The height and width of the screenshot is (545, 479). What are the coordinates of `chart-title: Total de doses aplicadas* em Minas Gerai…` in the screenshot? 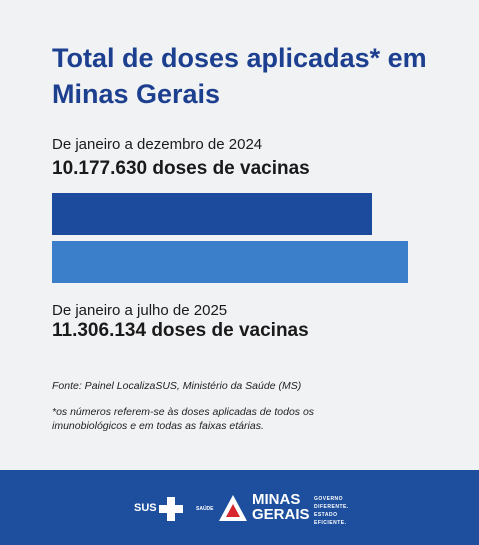 It's located at (239, 76).